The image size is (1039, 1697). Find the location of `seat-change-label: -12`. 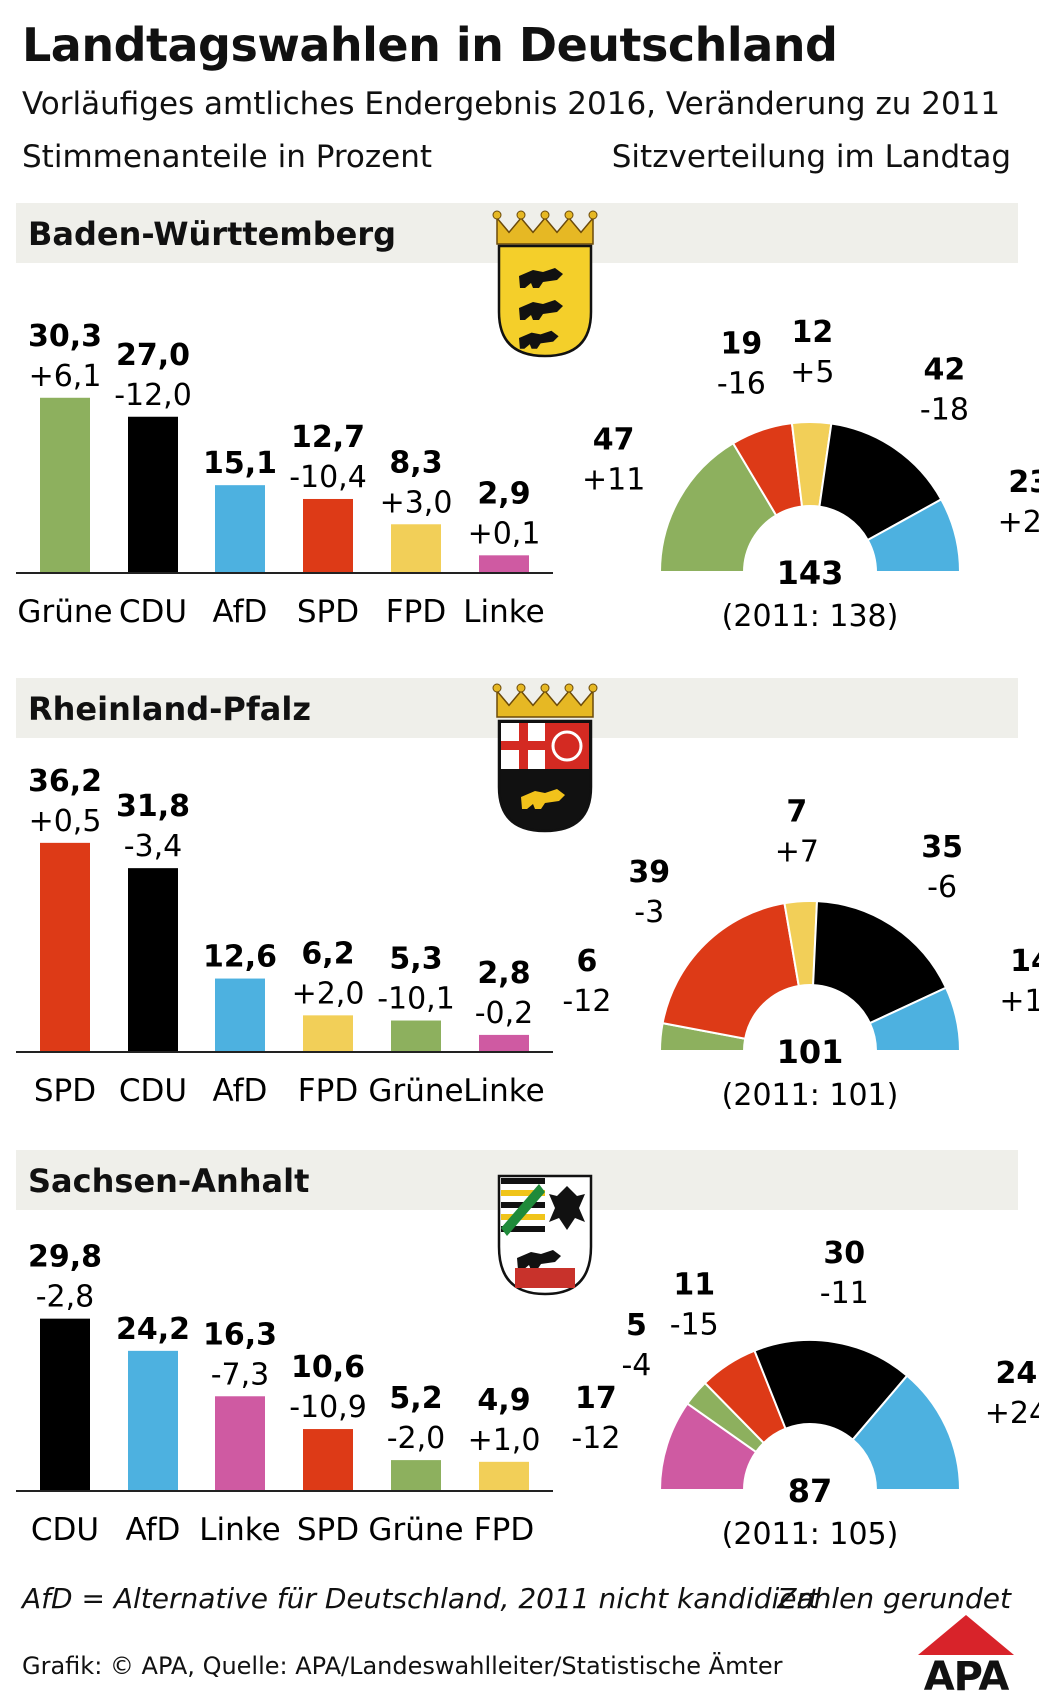

seat-change-label: -12 is located at coordinates (595, 1438).